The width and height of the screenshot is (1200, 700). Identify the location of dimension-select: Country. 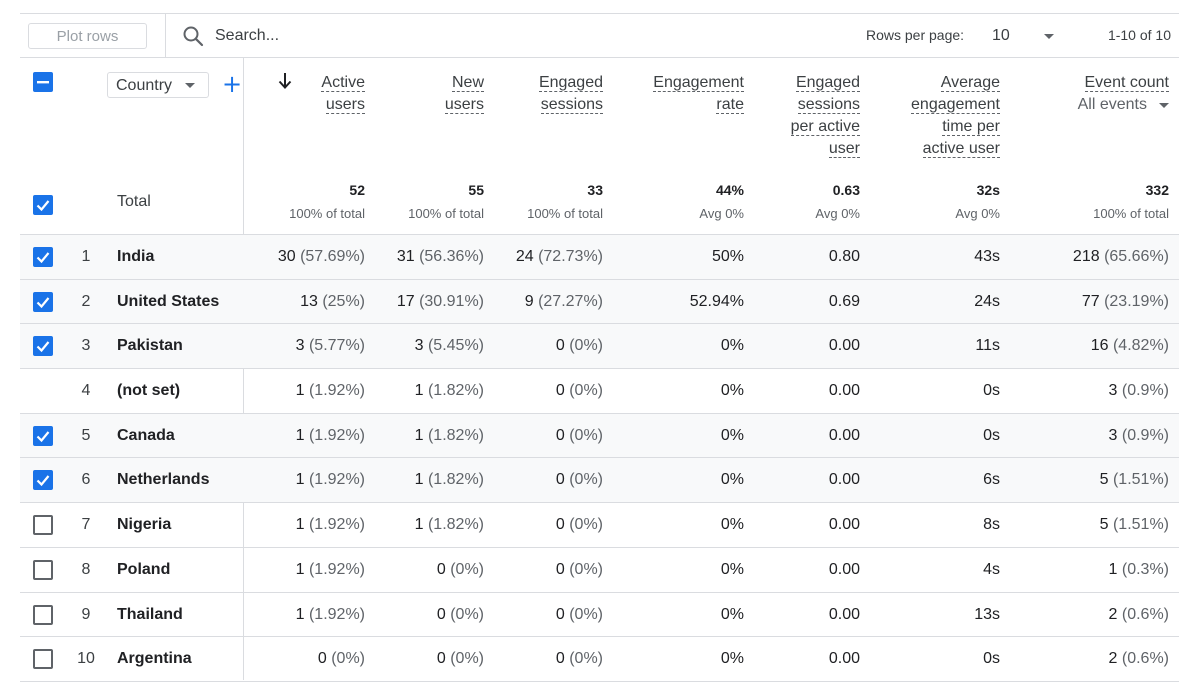
(158, 85).